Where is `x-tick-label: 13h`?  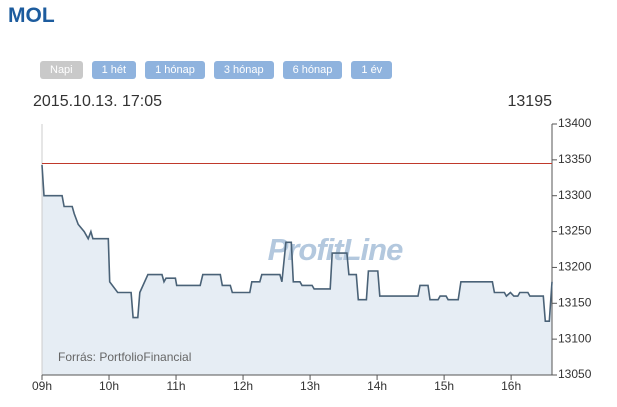
x-tick-label: 13h is located at coordinates (310, 386).